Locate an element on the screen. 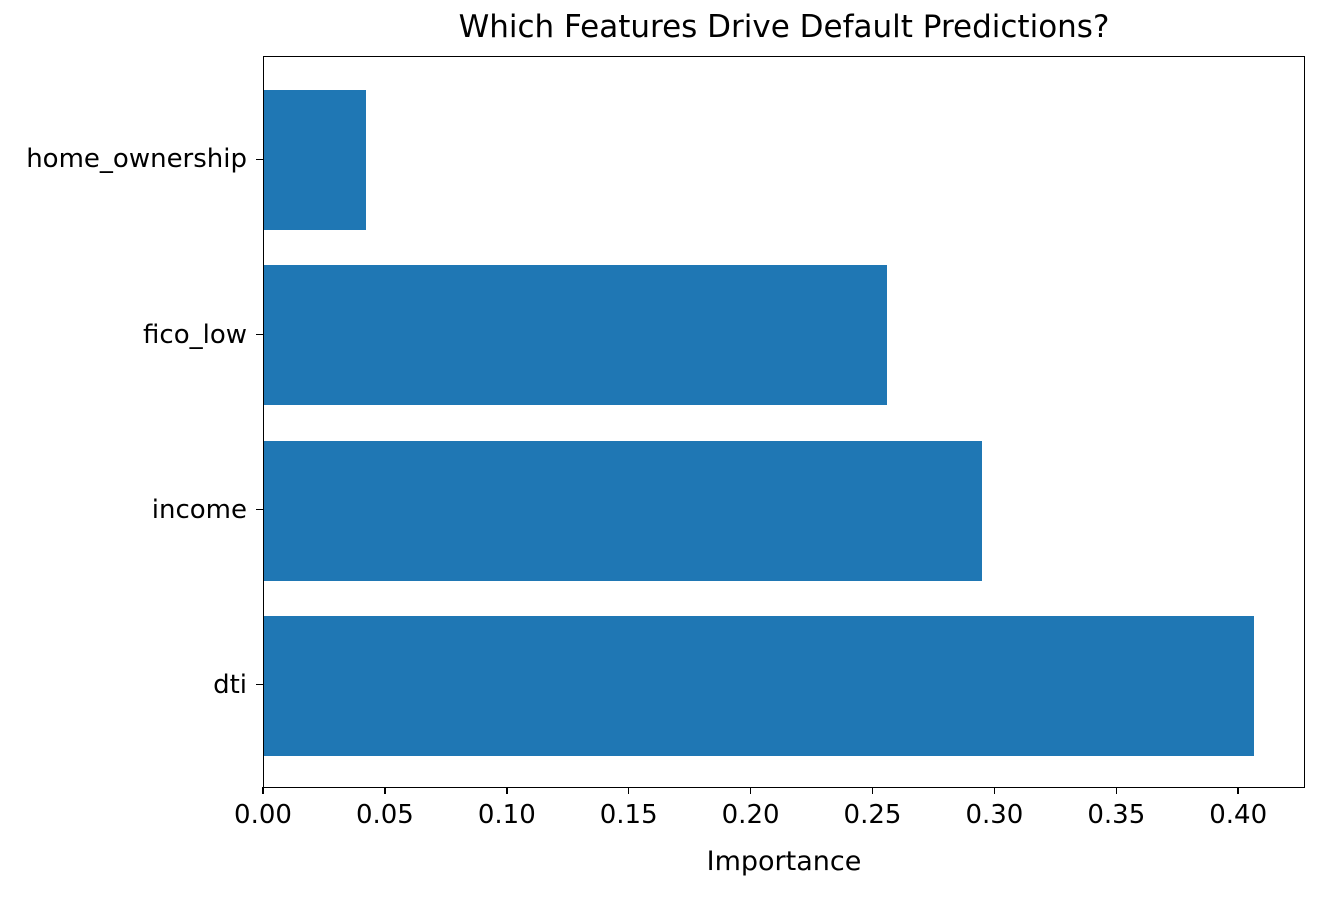  x-tick-label: 0.30 is located at coordinates (994, 815).